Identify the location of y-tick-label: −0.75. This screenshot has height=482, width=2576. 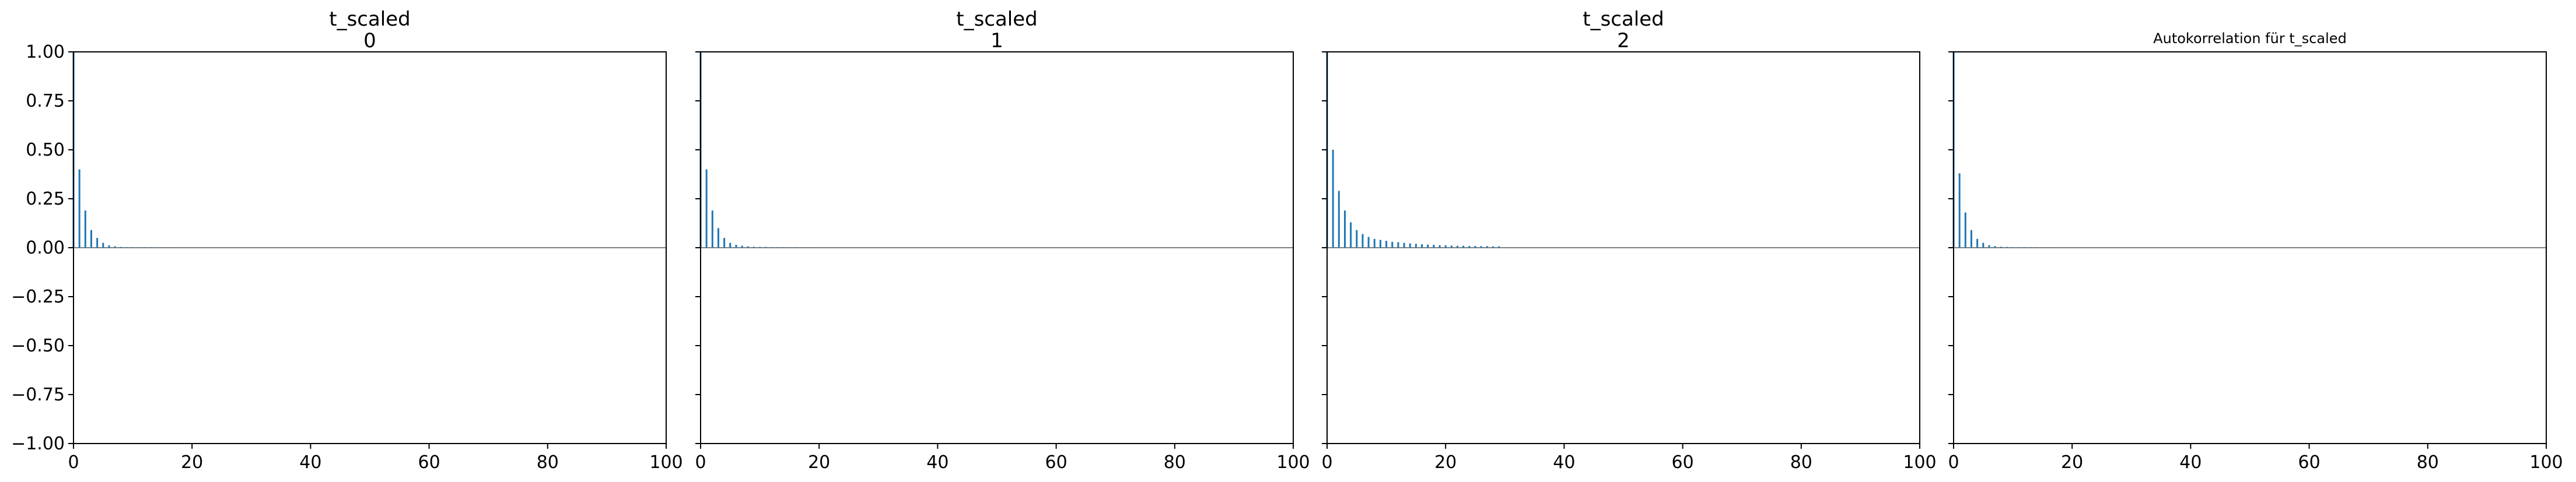
(38, 395).